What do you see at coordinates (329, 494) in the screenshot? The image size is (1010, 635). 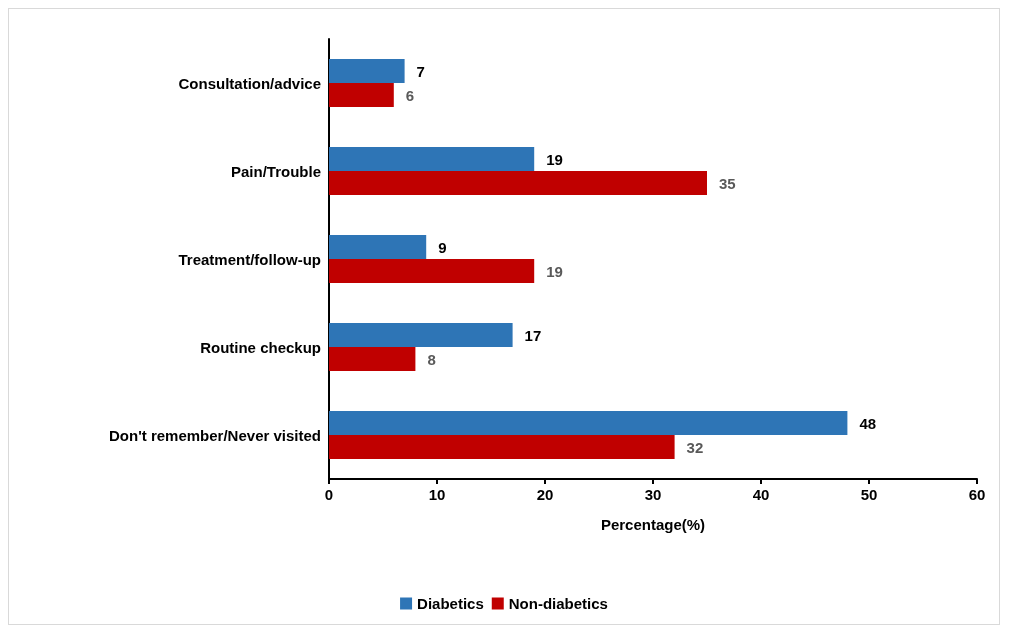 I see `x-tick-label: 0` at bounding box center [329, 494].